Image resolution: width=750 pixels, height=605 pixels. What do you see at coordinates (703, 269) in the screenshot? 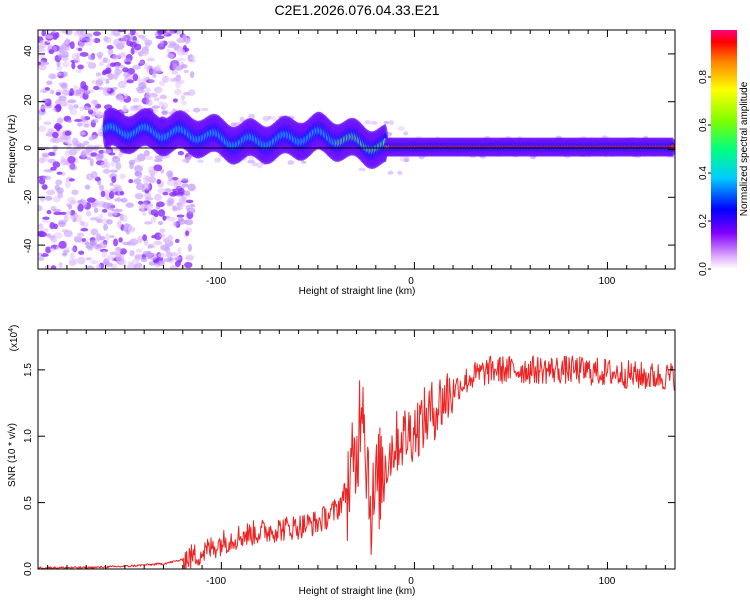
I see `colorbar-tick-label: 0.0` at bounding box center [703, 269].